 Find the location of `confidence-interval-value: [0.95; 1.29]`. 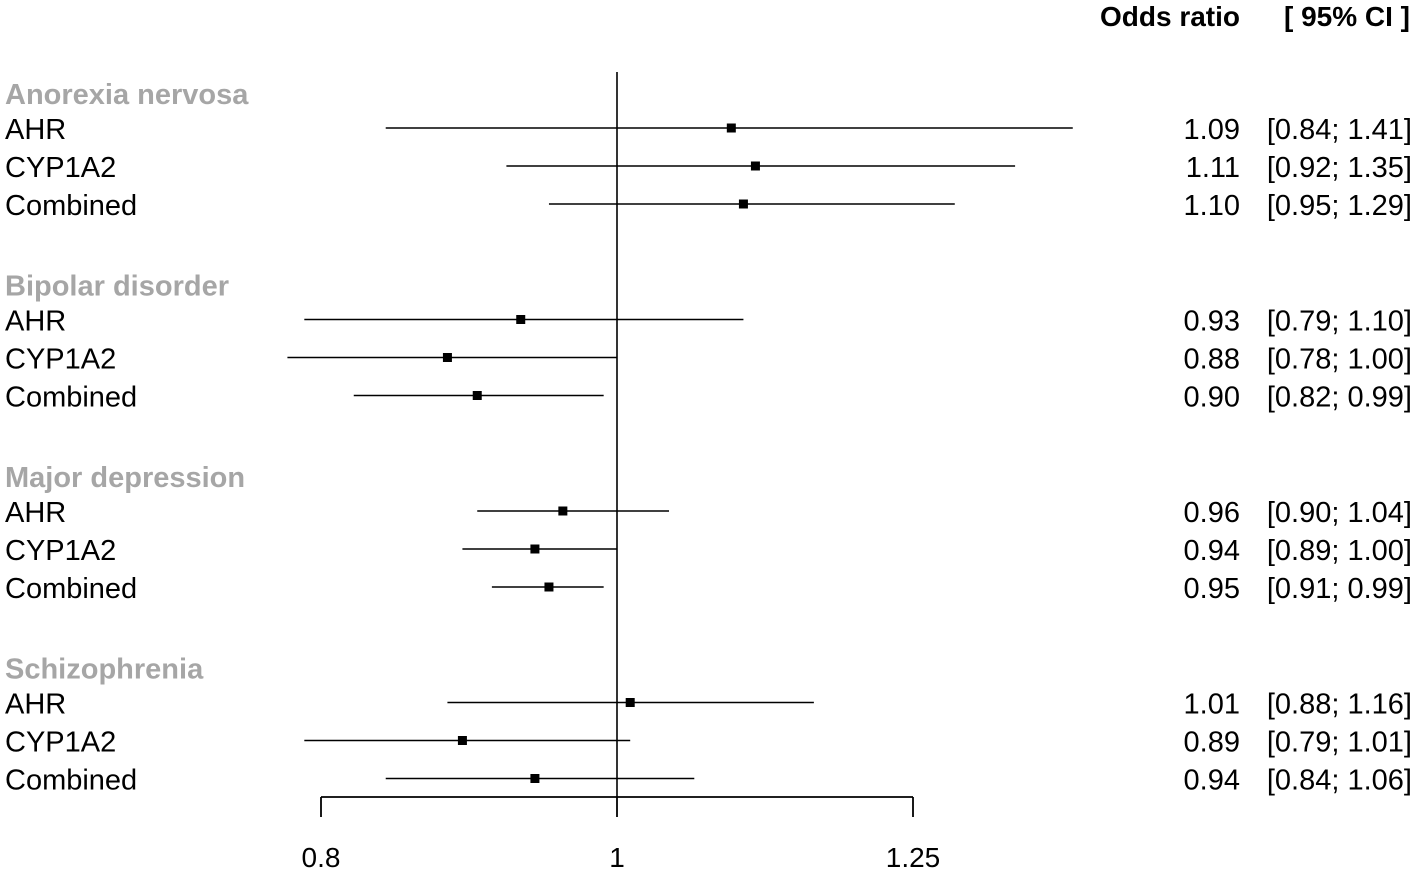

confidence-interval-value: [0.95; 1.29] is located at coordinates (1339, 206).